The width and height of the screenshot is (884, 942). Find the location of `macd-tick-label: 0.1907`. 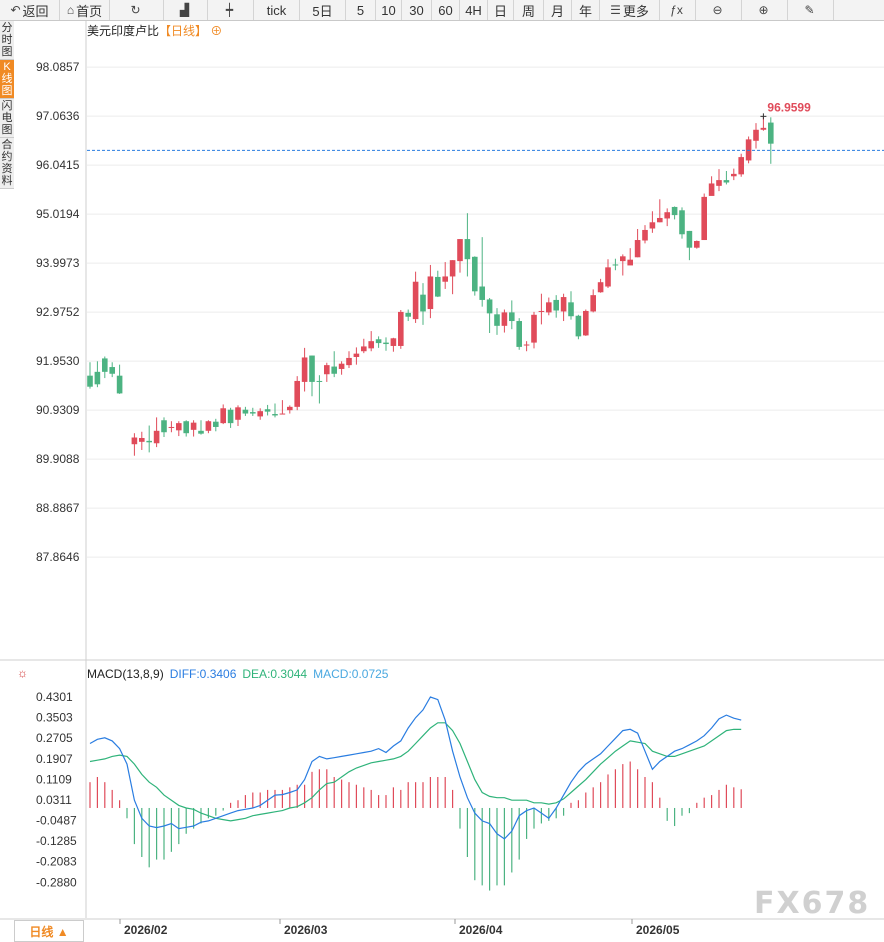

macd-tick-label: 0.1907 is located at coordinates (54, 759).